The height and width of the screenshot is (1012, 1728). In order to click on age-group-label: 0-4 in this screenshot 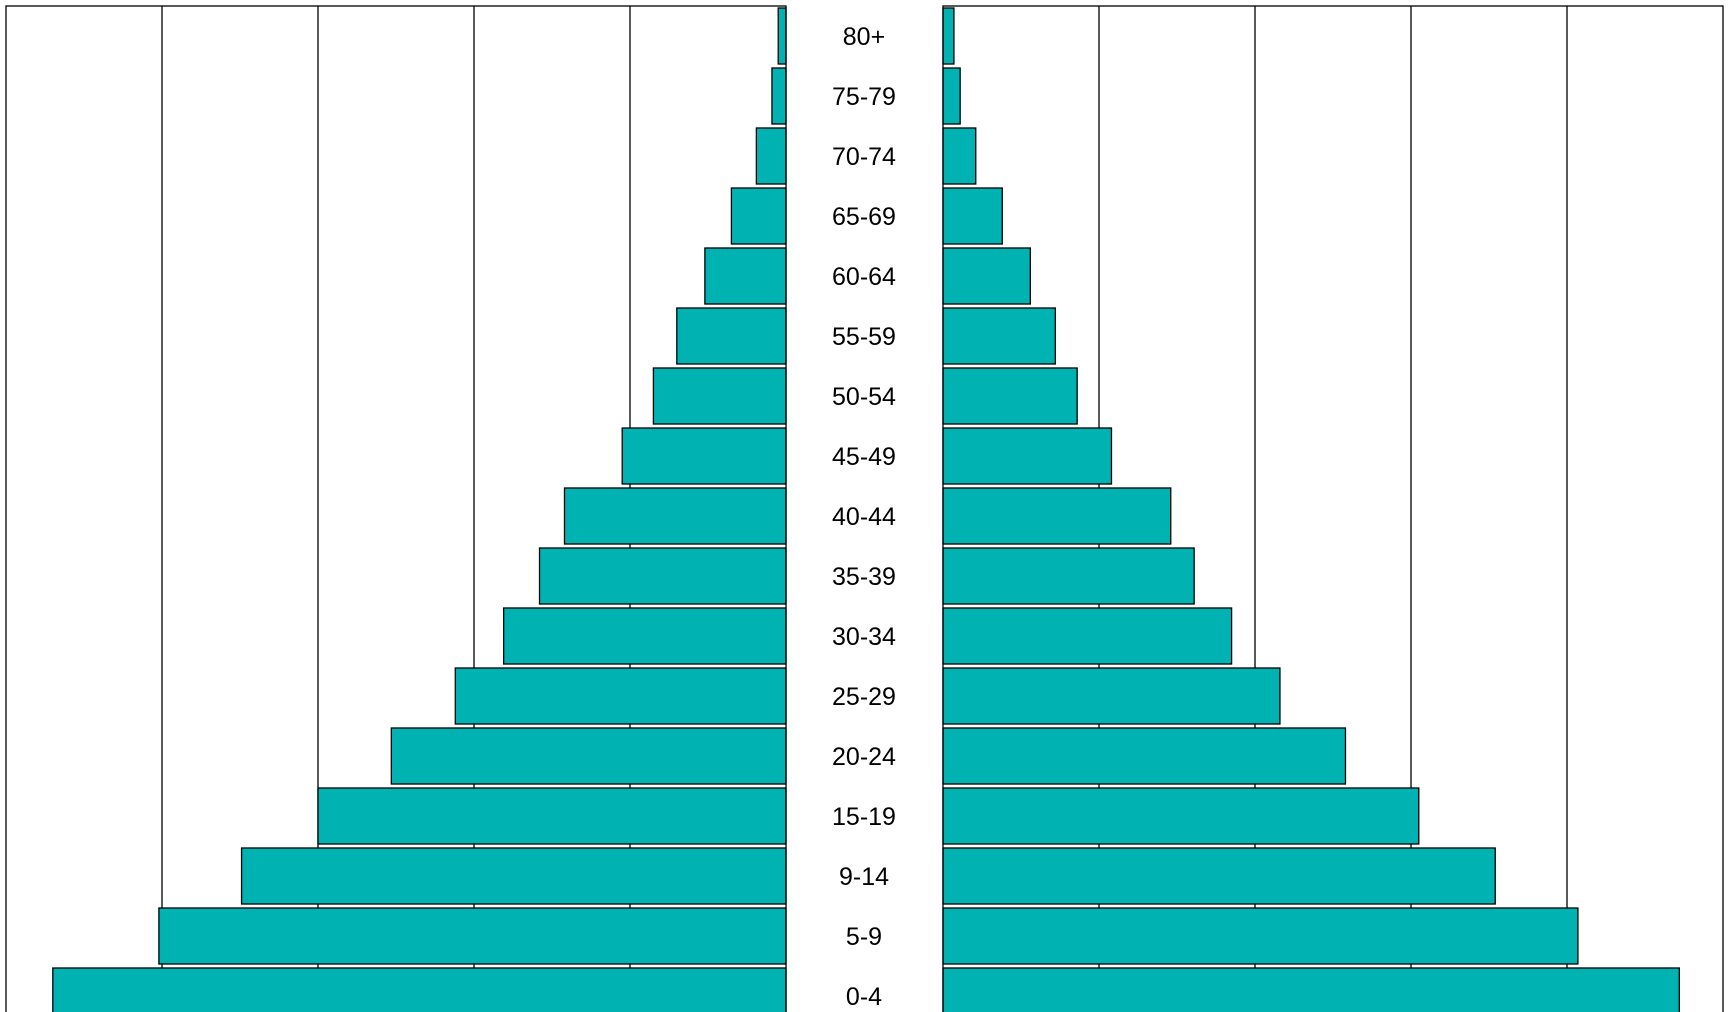, I will do `click(864, 997)`.